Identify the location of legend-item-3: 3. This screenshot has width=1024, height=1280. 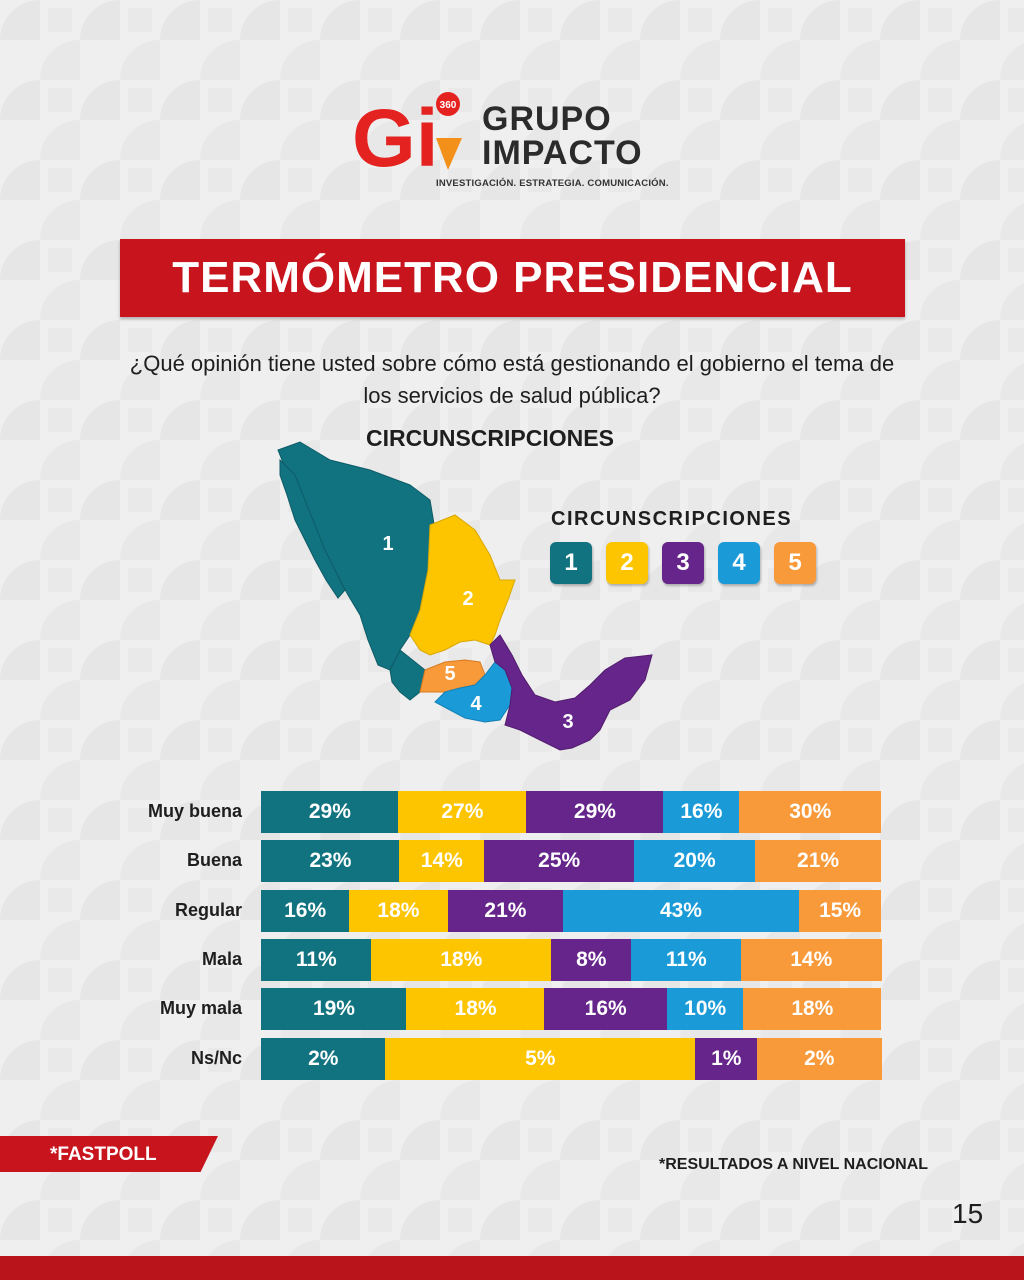
(683, 563).